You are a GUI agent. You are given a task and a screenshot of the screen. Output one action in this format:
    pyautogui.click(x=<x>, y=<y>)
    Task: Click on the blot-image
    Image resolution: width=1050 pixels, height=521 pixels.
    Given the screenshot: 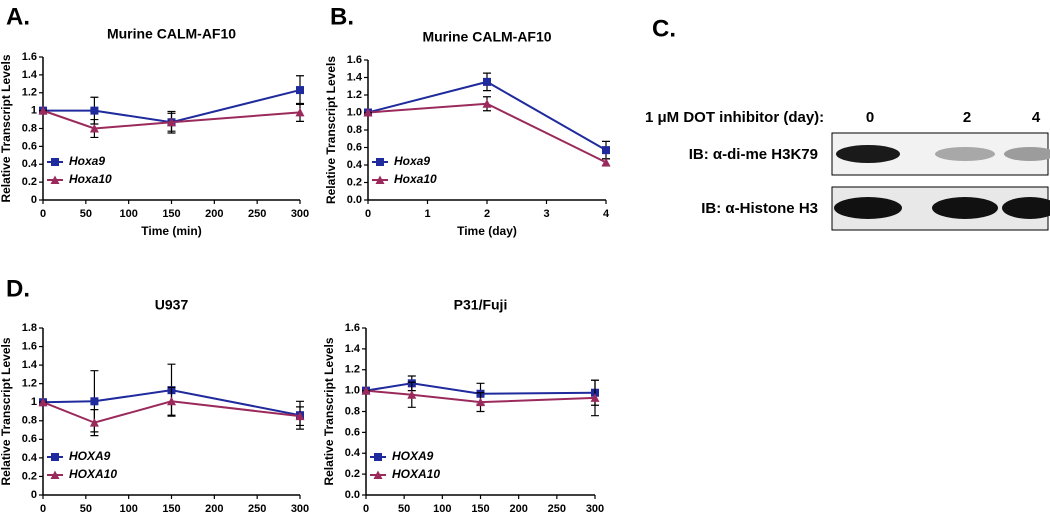 What is the action you would take?
    pyautogui.click(x=940, y=181)
    